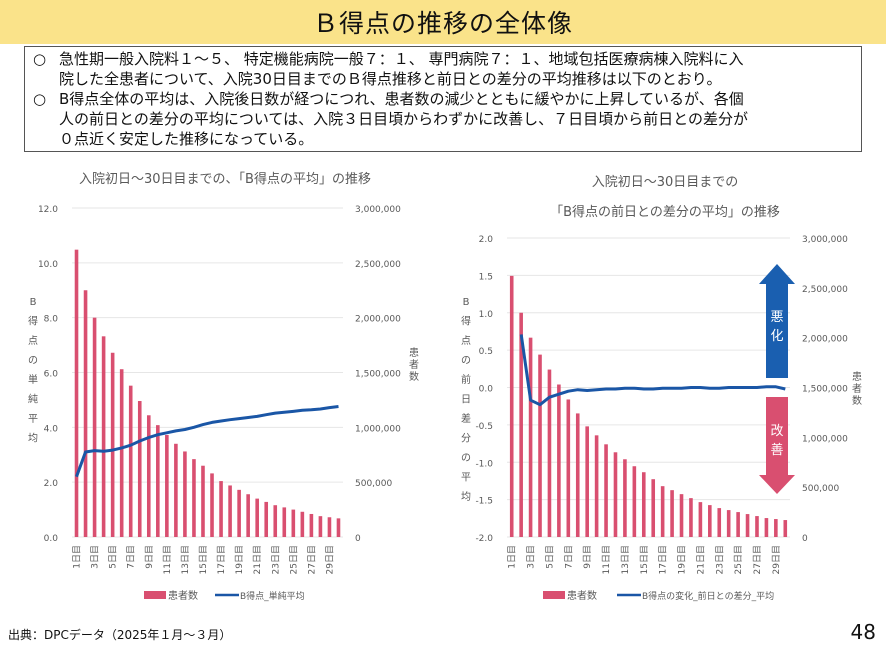 This screenshot has height=664, width=886. Describe the element at coordinates (466, 379) in the screenshot. I see `y-left-axis-label-char: 前` at that location.